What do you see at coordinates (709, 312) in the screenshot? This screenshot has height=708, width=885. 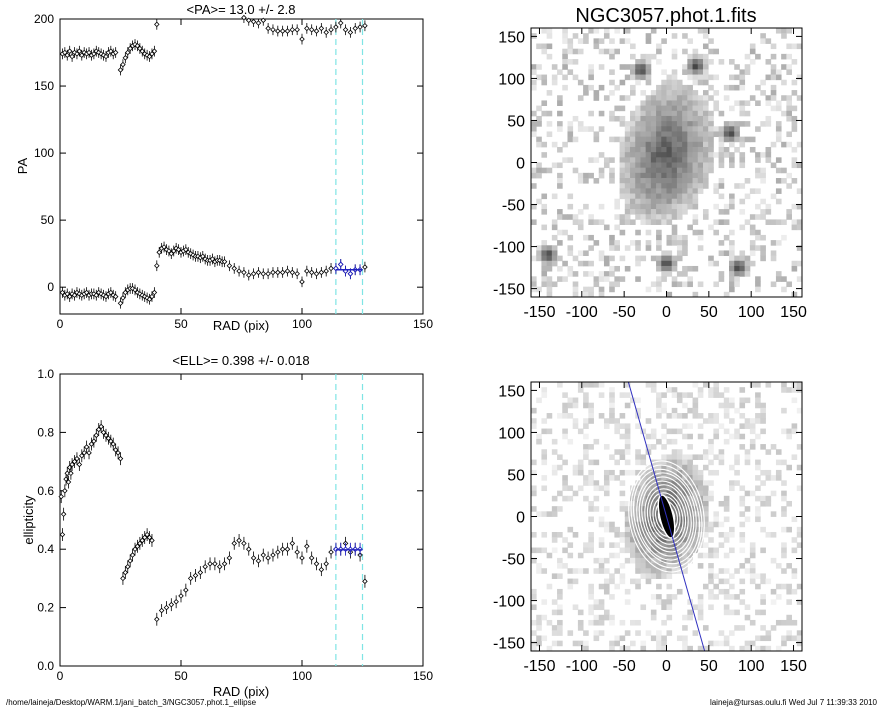 I see `x-tick-label: 50` at bounding box center [709, 312].